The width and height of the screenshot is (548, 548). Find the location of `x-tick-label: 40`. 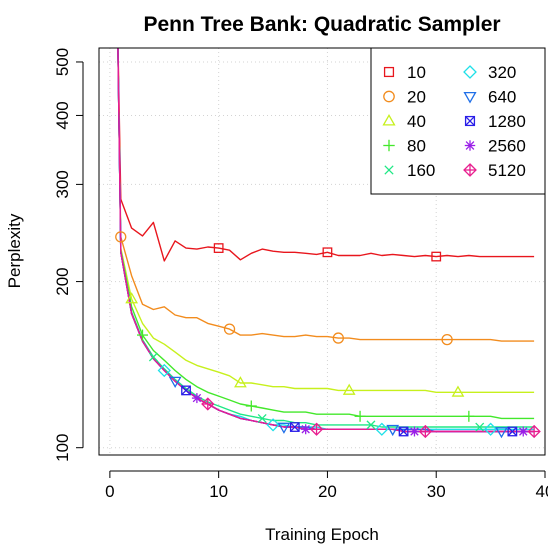

x-tick-label: 40 is located at coordinates (542, 491).